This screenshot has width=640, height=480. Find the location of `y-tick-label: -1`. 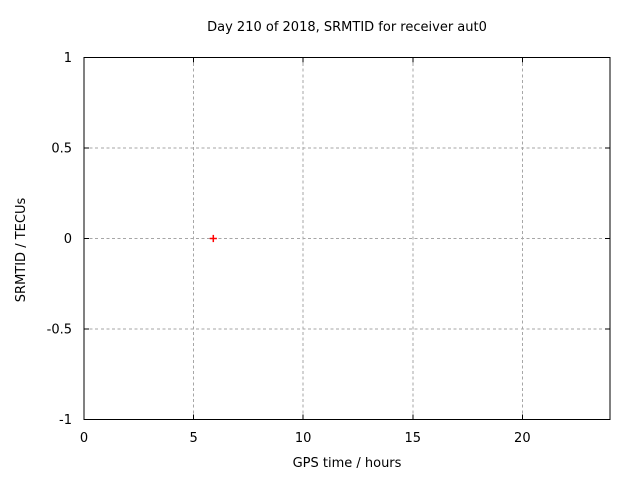

y-tick-label: -1 is located at coordinates (65, 420).